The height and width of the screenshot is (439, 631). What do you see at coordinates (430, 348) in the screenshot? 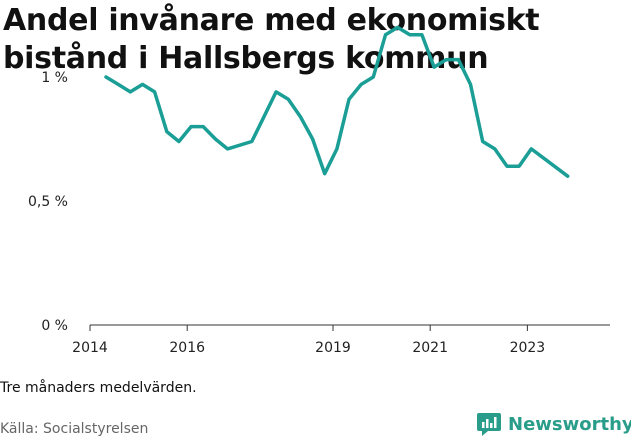
I see `x-tick-label: 2021` at bounding box center [430, 348].